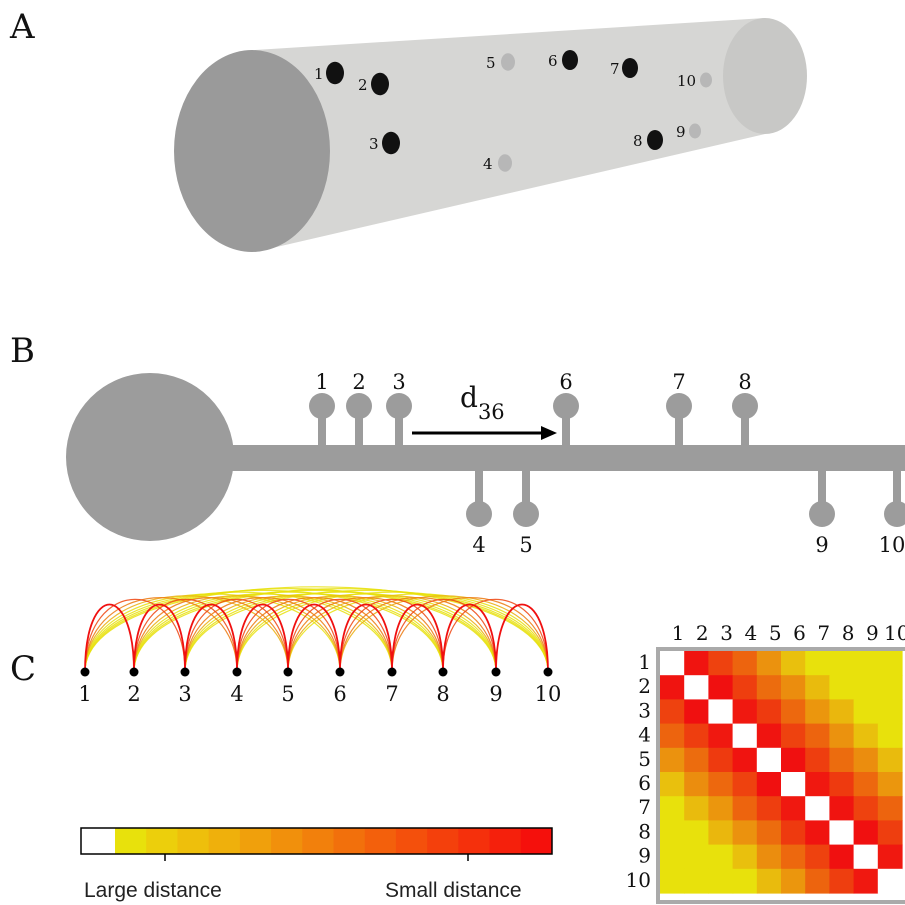 This screenshot has width=905, height=905. I want to click on panel-label-b: B, so click(22, 351).